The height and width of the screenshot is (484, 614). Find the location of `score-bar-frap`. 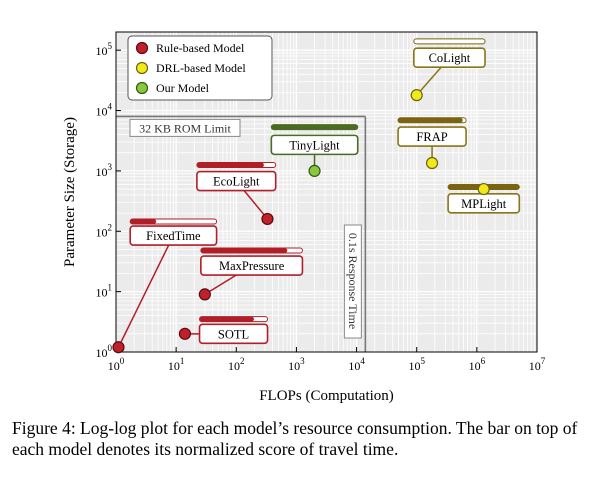

score-bar-frap is located at coordinates (430, 120).